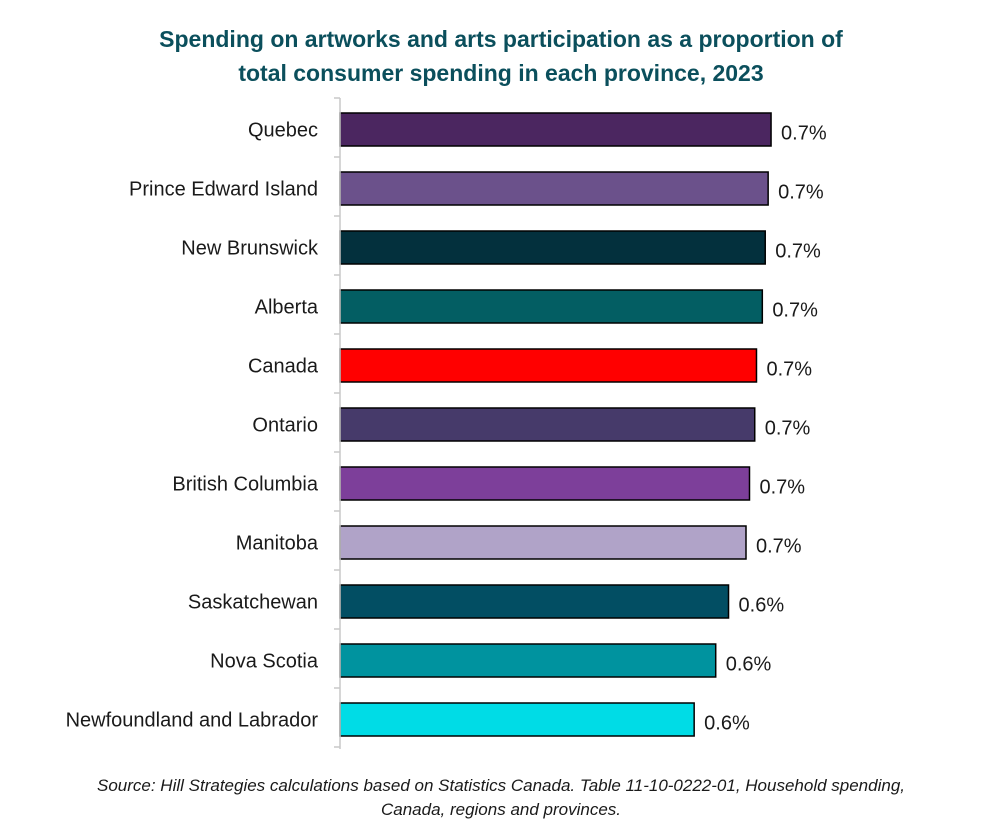  Describe the element at coordinates (534, 601) in the screenshot. I see `bar-saskatchewan` at that location.